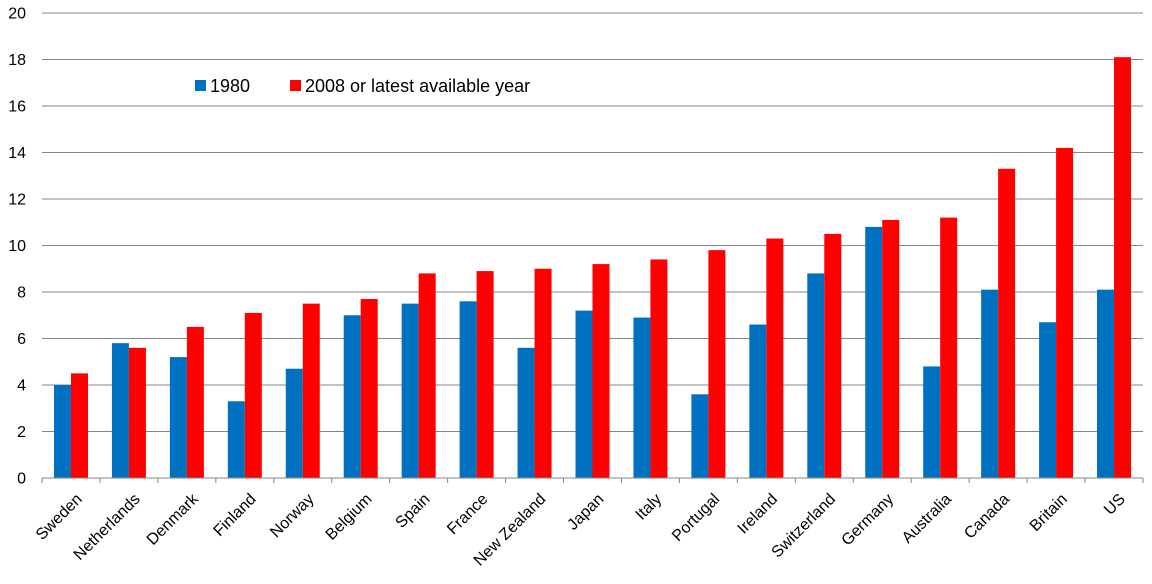 The width and height of the screenshot is (1152, 584). What do you see at coordinates (833, 355) in the screenshot?
I see `bar-latest-switzerland` at bounding box center [833, 355].